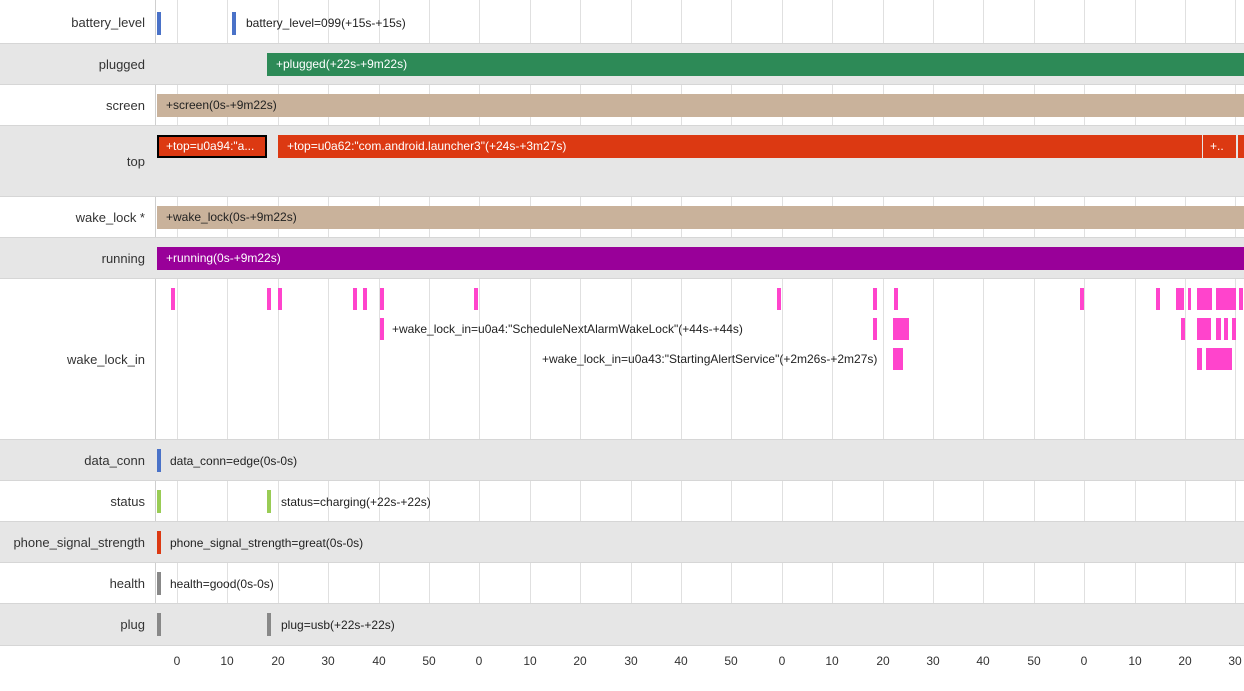  Describe the element at coordinates (127, 583) in the screenshot. I see `row-label-health: health` at that location.